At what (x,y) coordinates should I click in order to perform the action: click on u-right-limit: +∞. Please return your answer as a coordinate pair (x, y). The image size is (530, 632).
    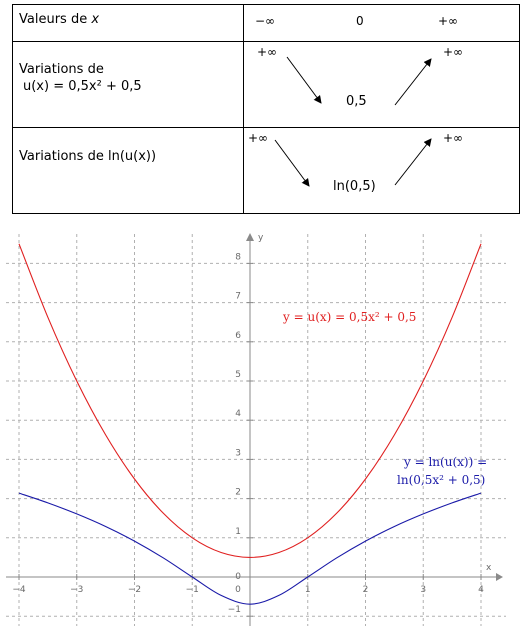
    Looking at the image, I should click on (453, 52).